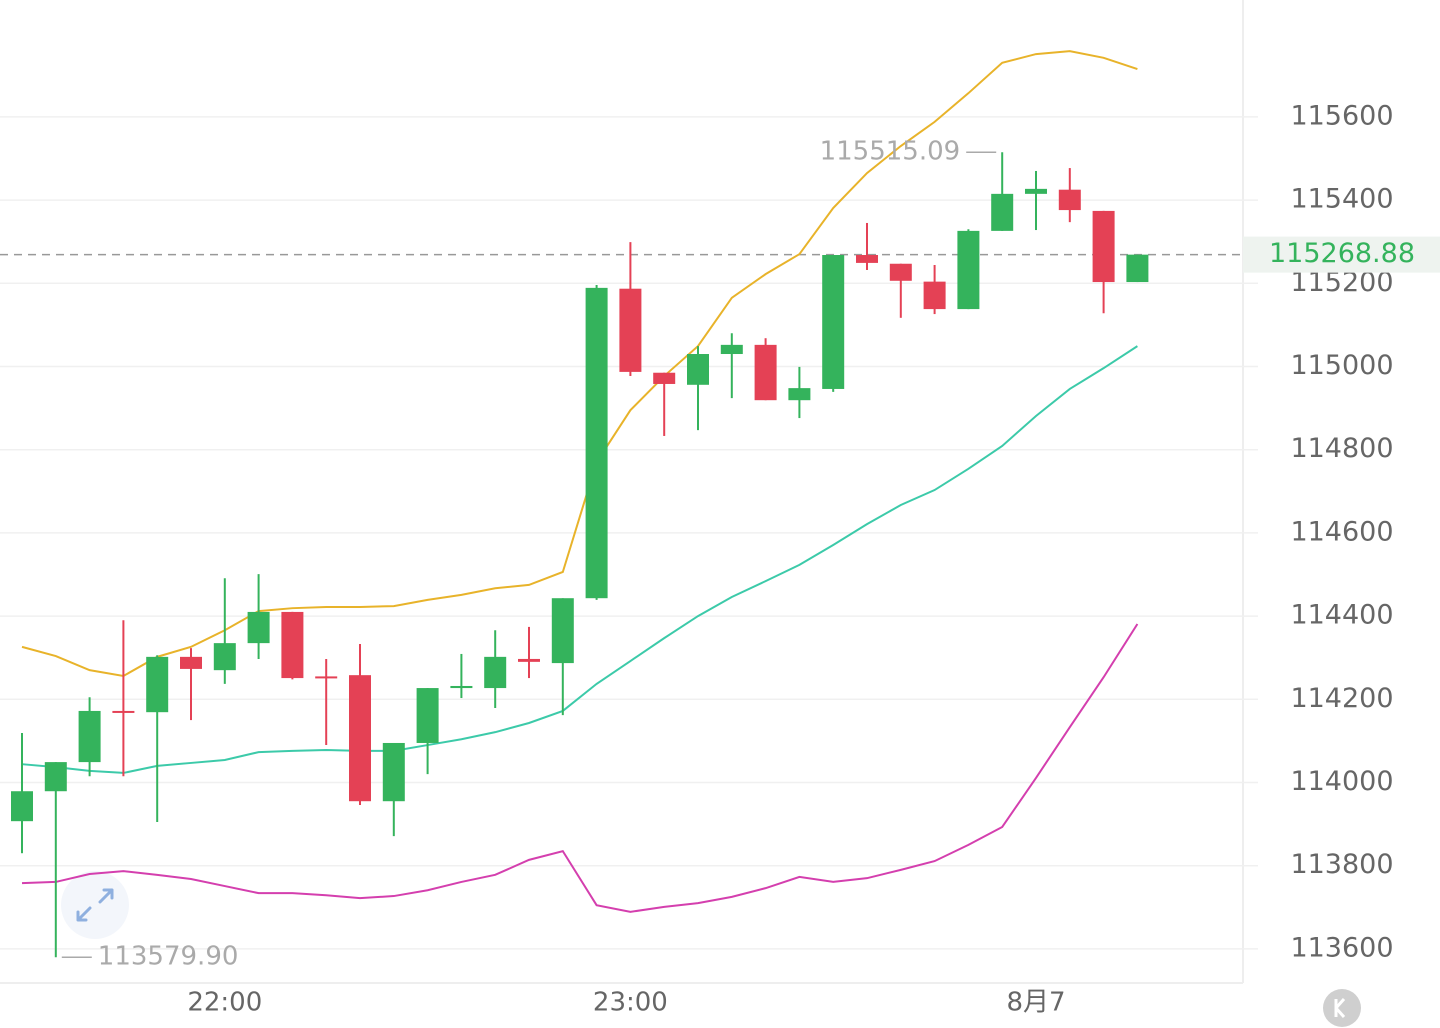 This screenshot has height=1028, width=1440. I want to click on max-label: 115515.09, so click(890, 152).